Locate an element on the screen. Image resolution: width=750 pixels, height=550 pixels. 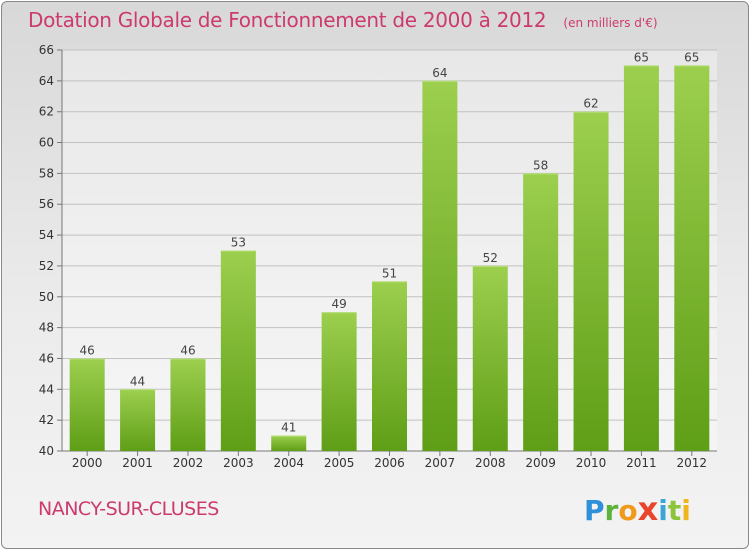
commune-name: NANCY-SUR-CLUSES is located at coordinates (128, 509).